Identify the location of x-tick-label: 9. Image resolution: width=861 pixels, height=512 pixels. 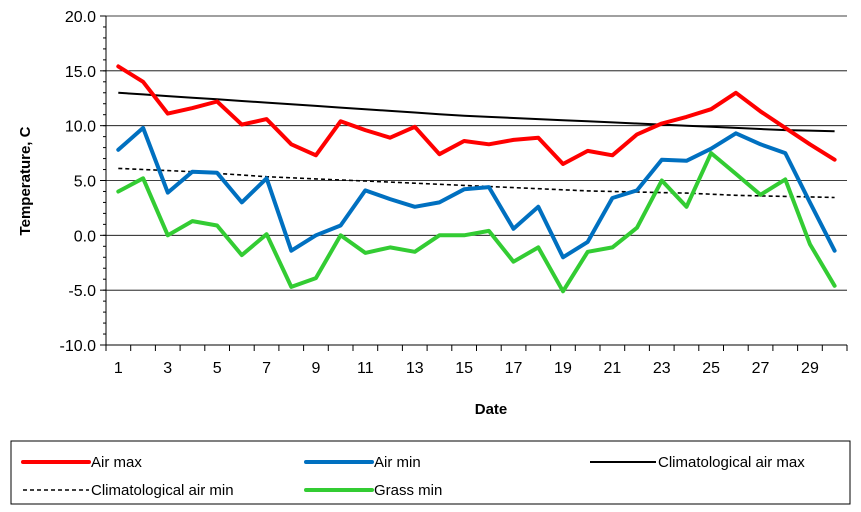
(315, 368).